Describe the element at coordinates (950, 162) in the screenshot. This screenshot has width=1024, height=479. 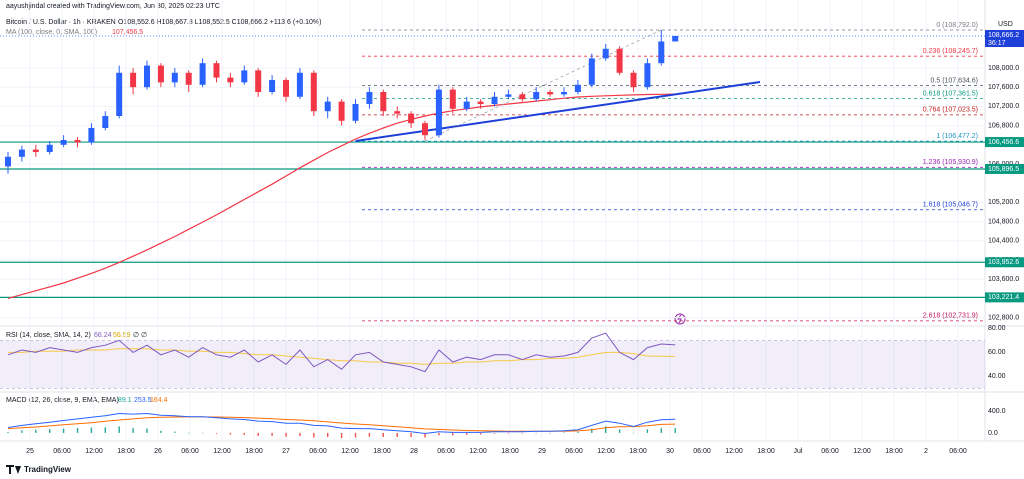
I see `fib-label: 1.236 (105,930.9)` at that location.